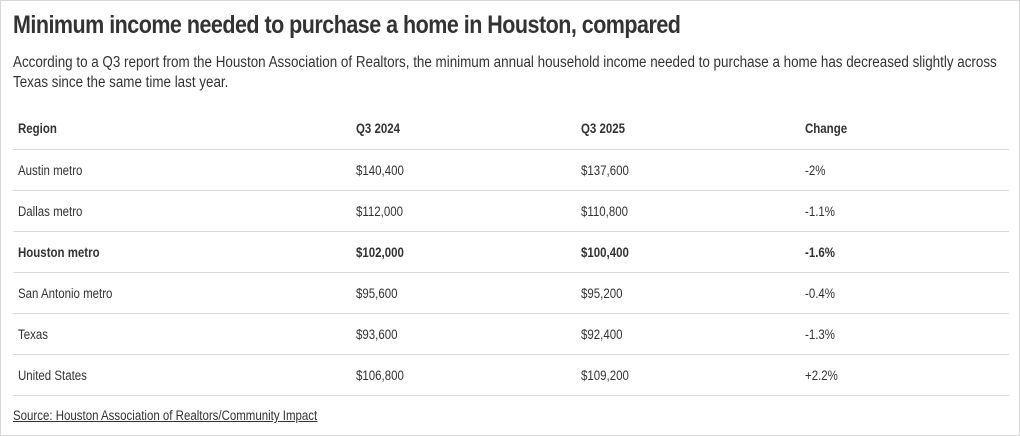 Image resolution: width=1020 pixels, height=436 pixels. I want to click on table-header-row: Region Q3 2024 Q3 2025 Change, so click(511, 128).